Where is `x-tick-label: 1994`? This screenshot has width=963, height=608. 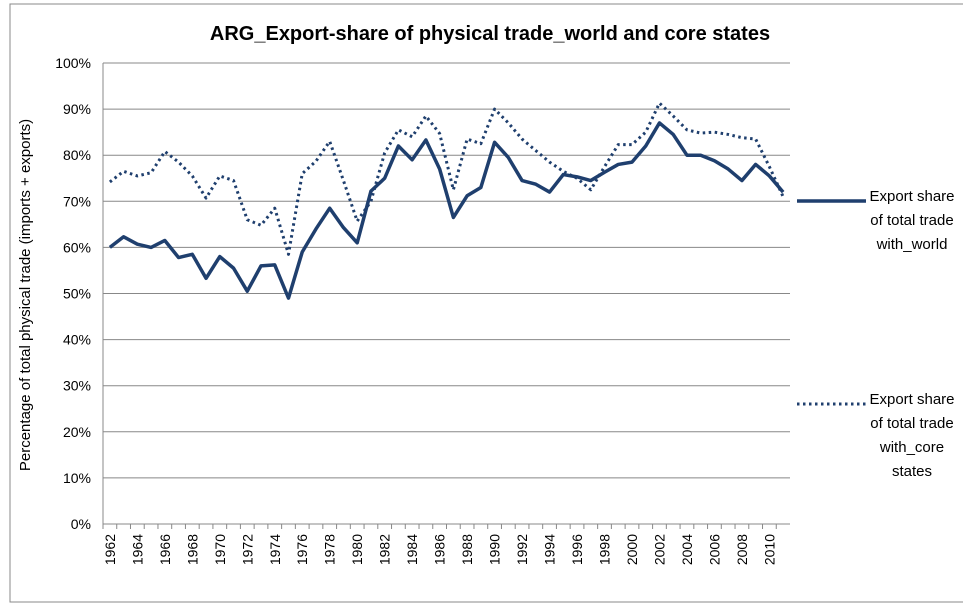 x-tick-label: 1994 is located at coordinates (550, 549).